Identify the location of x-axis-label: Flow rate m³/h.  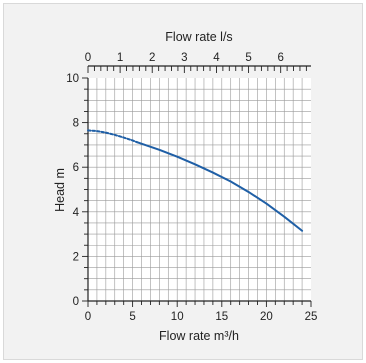
(199, 336).